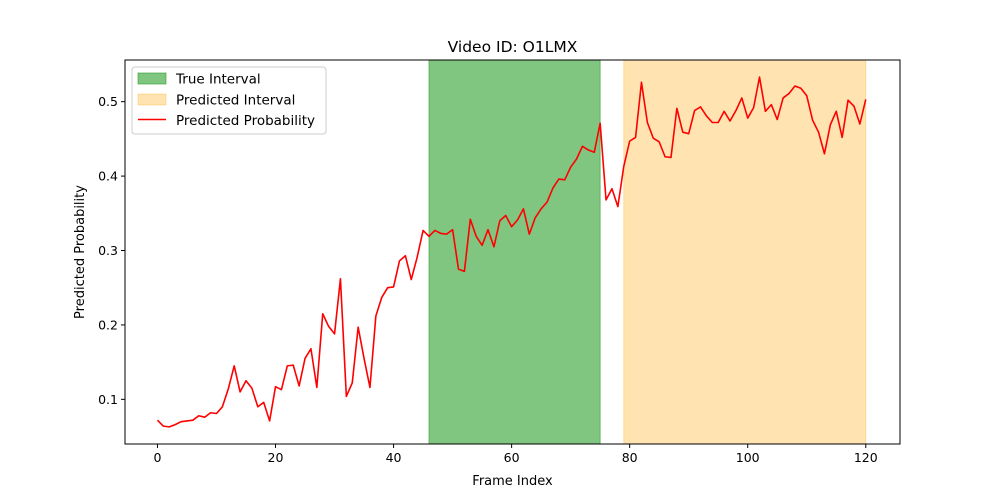 This screenshot has height=500, width=1000. What do you see at coordinates (108, 250) in the screenshot?
I see `y-tick-label: 0.3` at bounding box center [108, 250].